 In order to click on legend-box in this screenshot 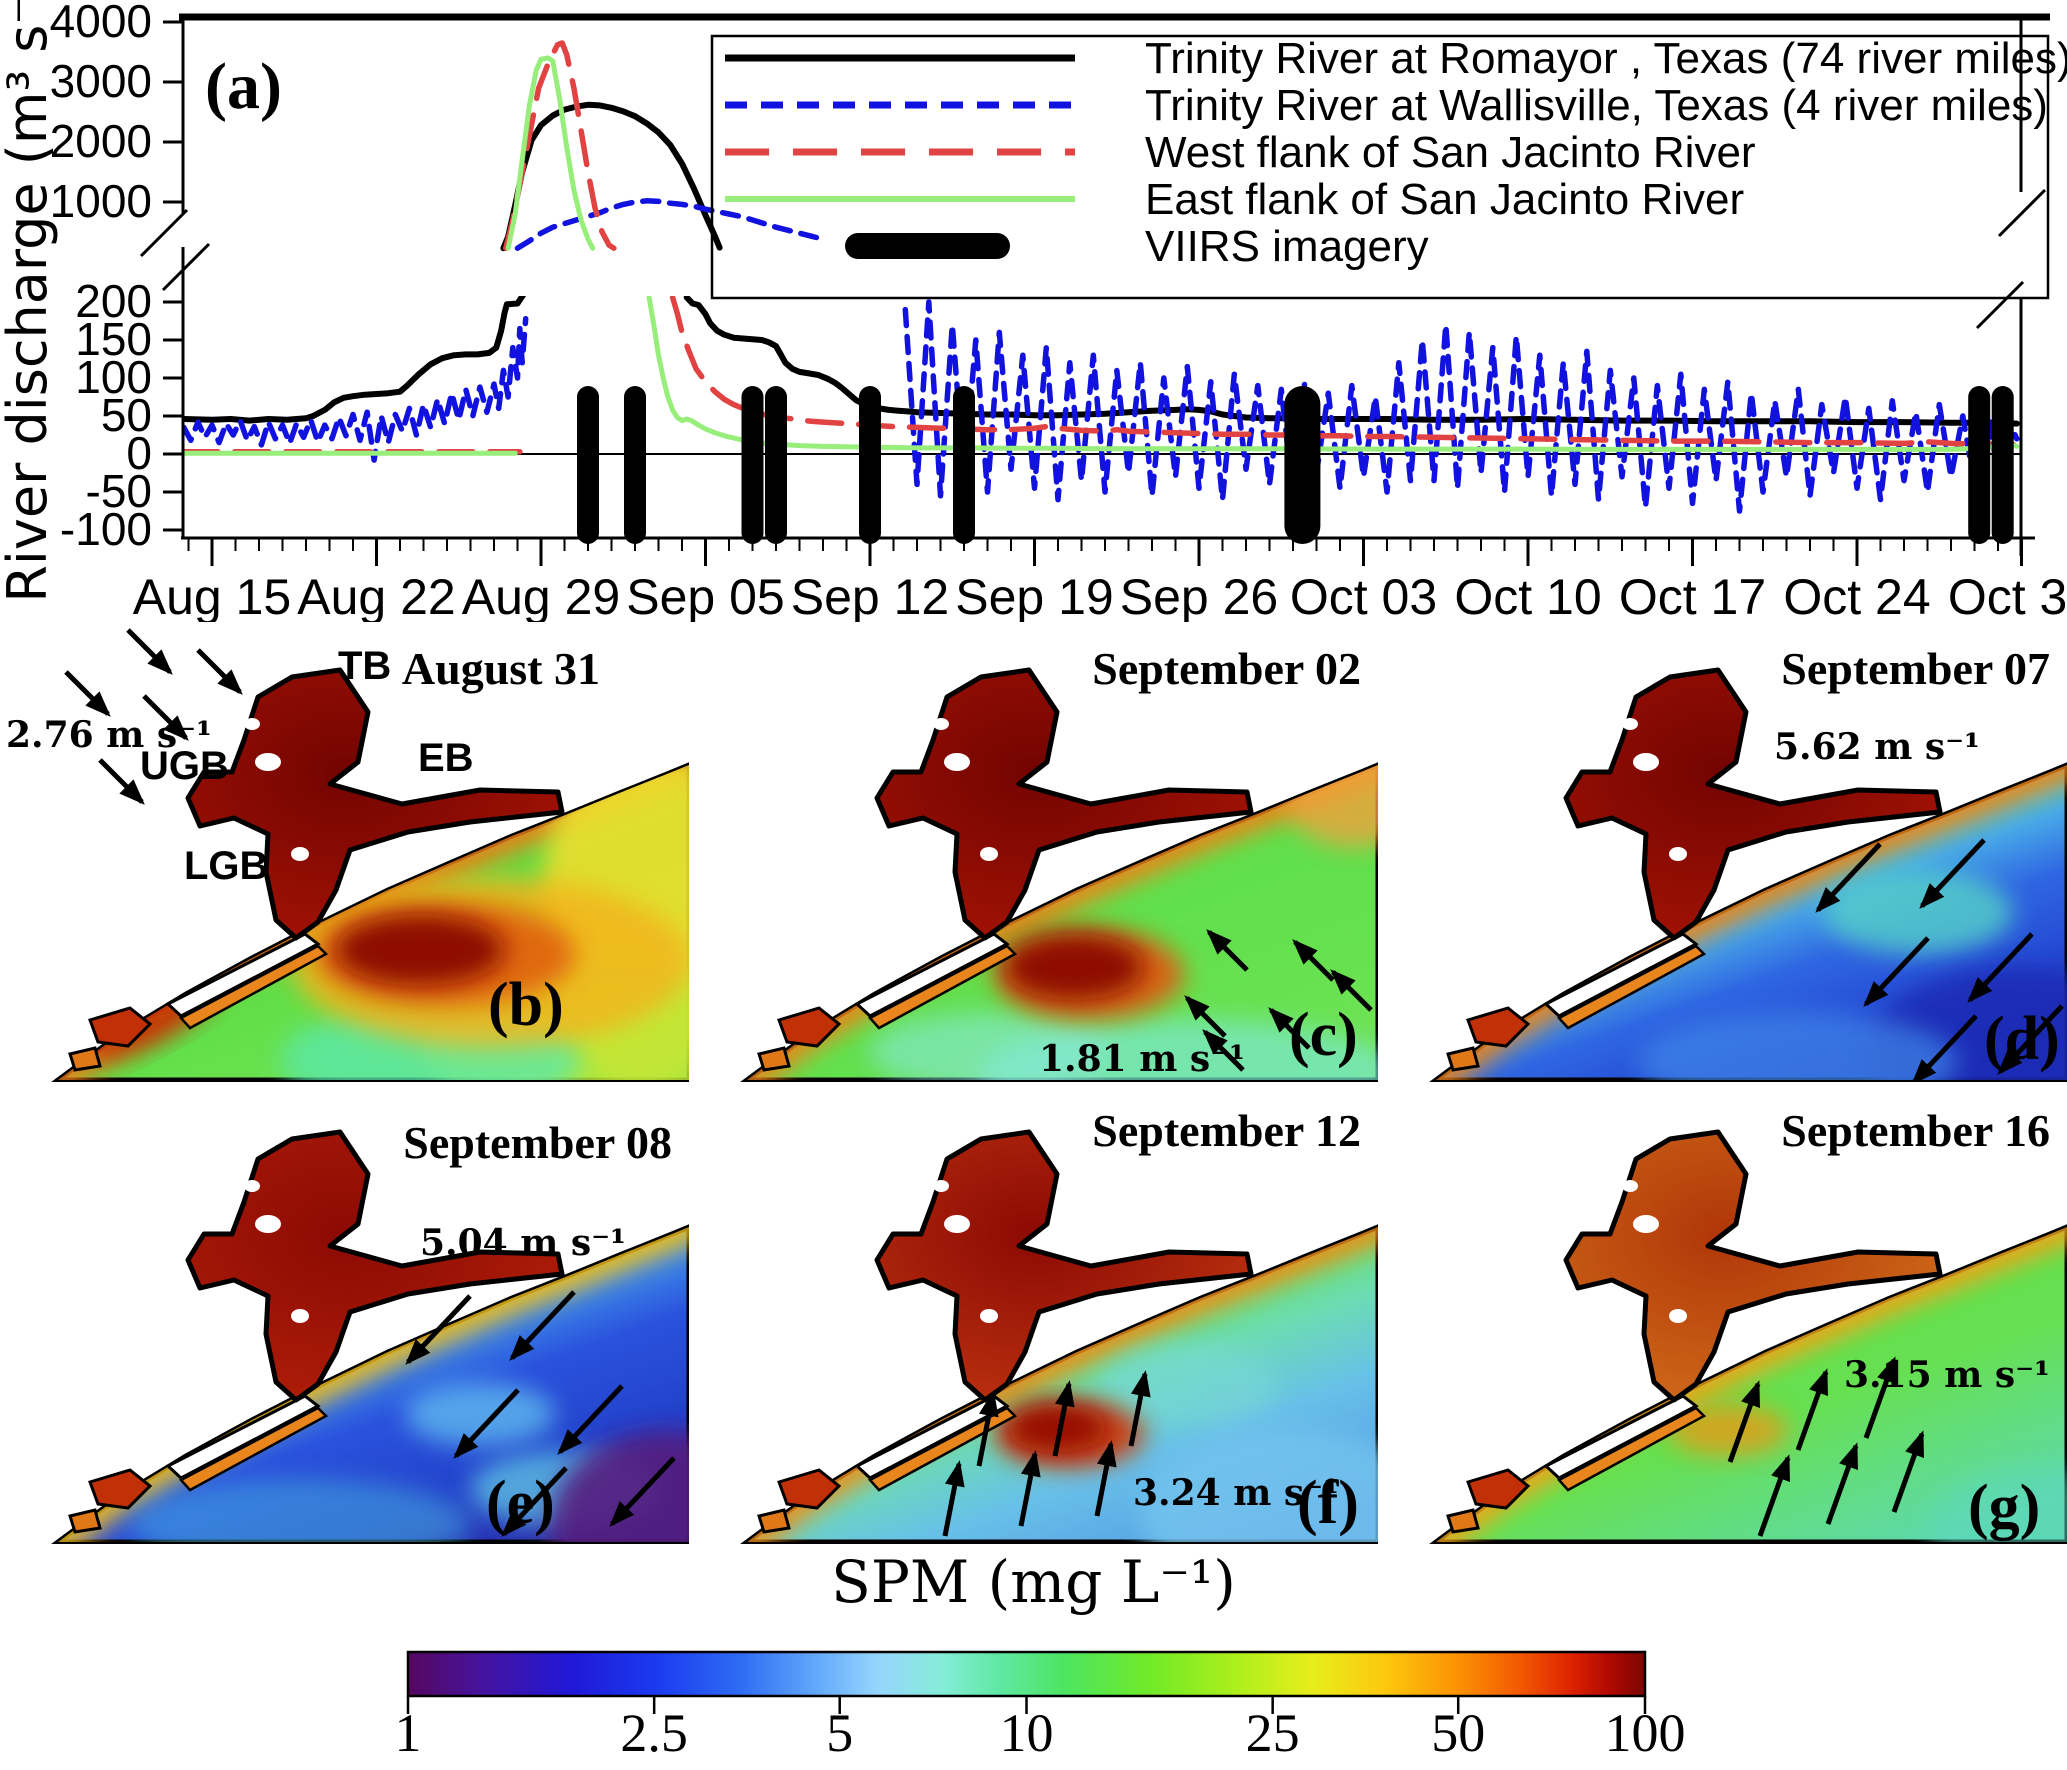, I will do `click(1380, 167)`.